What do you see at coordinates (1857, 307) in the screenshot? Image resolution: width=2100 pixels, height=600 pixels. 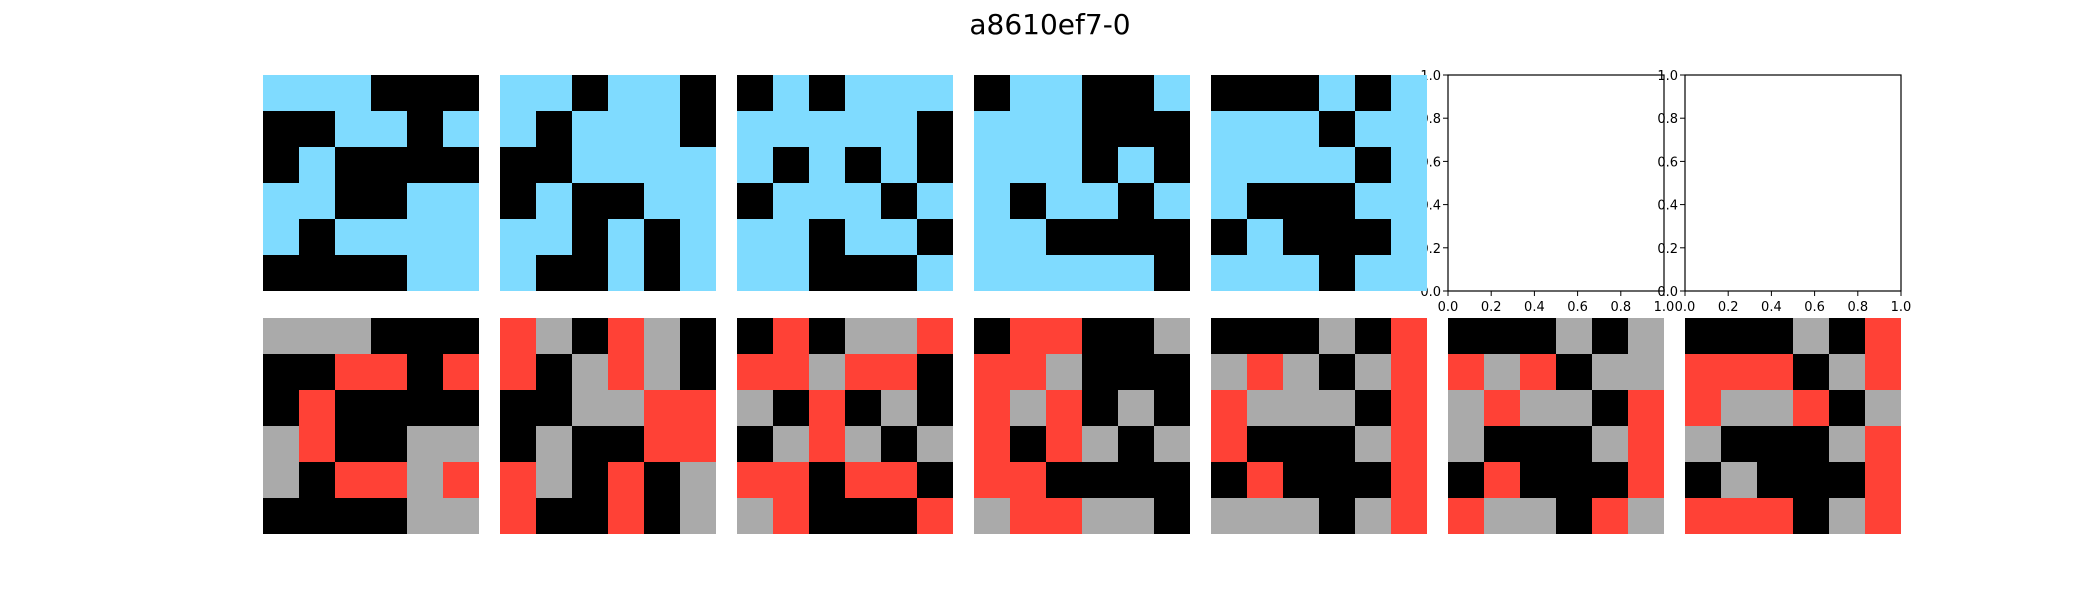 I see `x-tick-label: 0.8` at bounding box center [1857, 307].